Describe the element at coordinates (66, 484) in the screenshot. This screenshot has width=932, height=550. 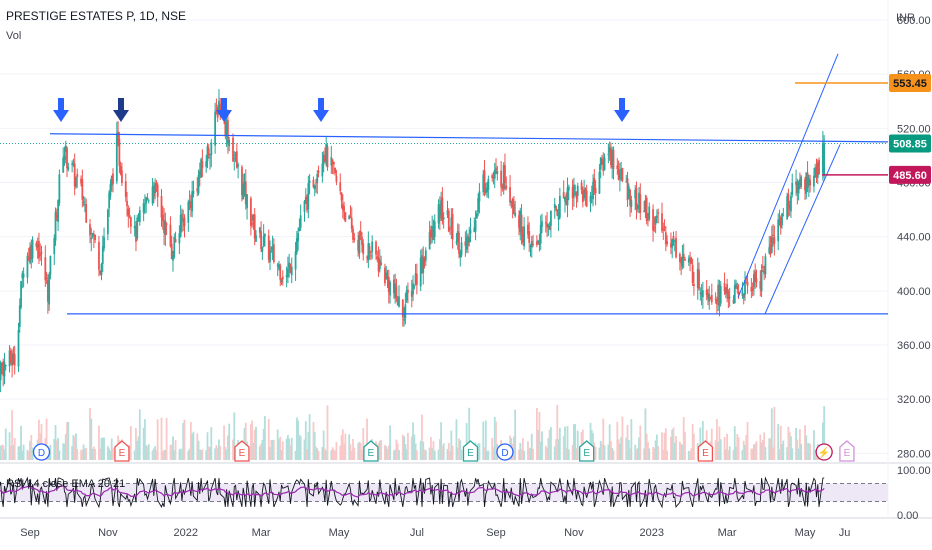
I see `rsi-indicator-label: RSI 14 close EMA 20 21` at that location.